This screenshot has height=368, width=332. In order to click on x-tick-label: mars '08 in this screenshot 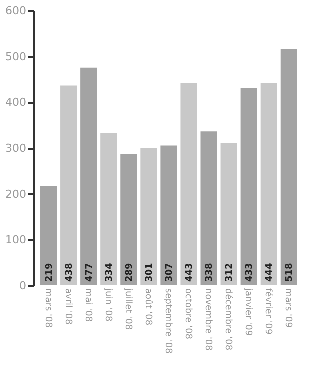, I will do `click(47, 308)`.